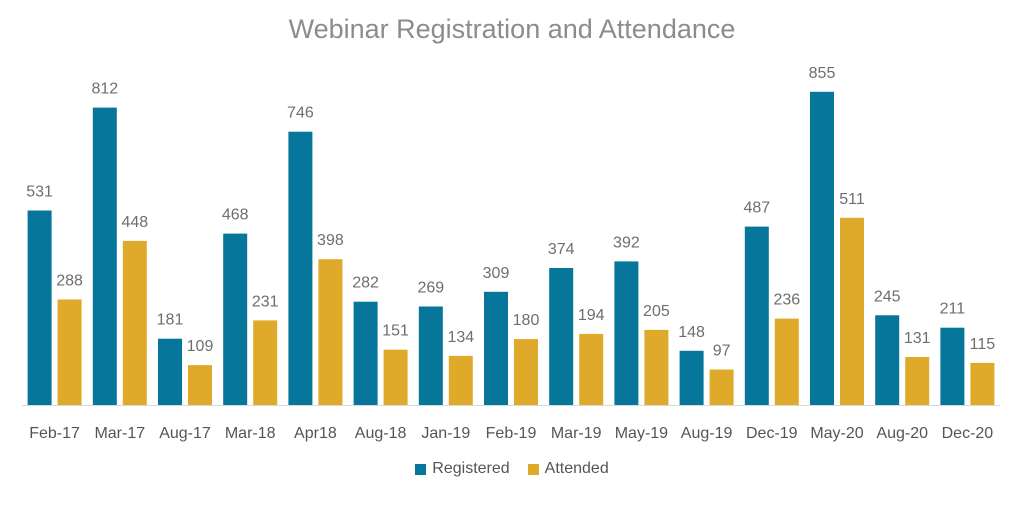 This screenshot has width=1024, height=505. What do you see at coordinates (526, 320) in the screenshot?
I see `data-label-attended-7: 180` at bounding box center [526, 320].